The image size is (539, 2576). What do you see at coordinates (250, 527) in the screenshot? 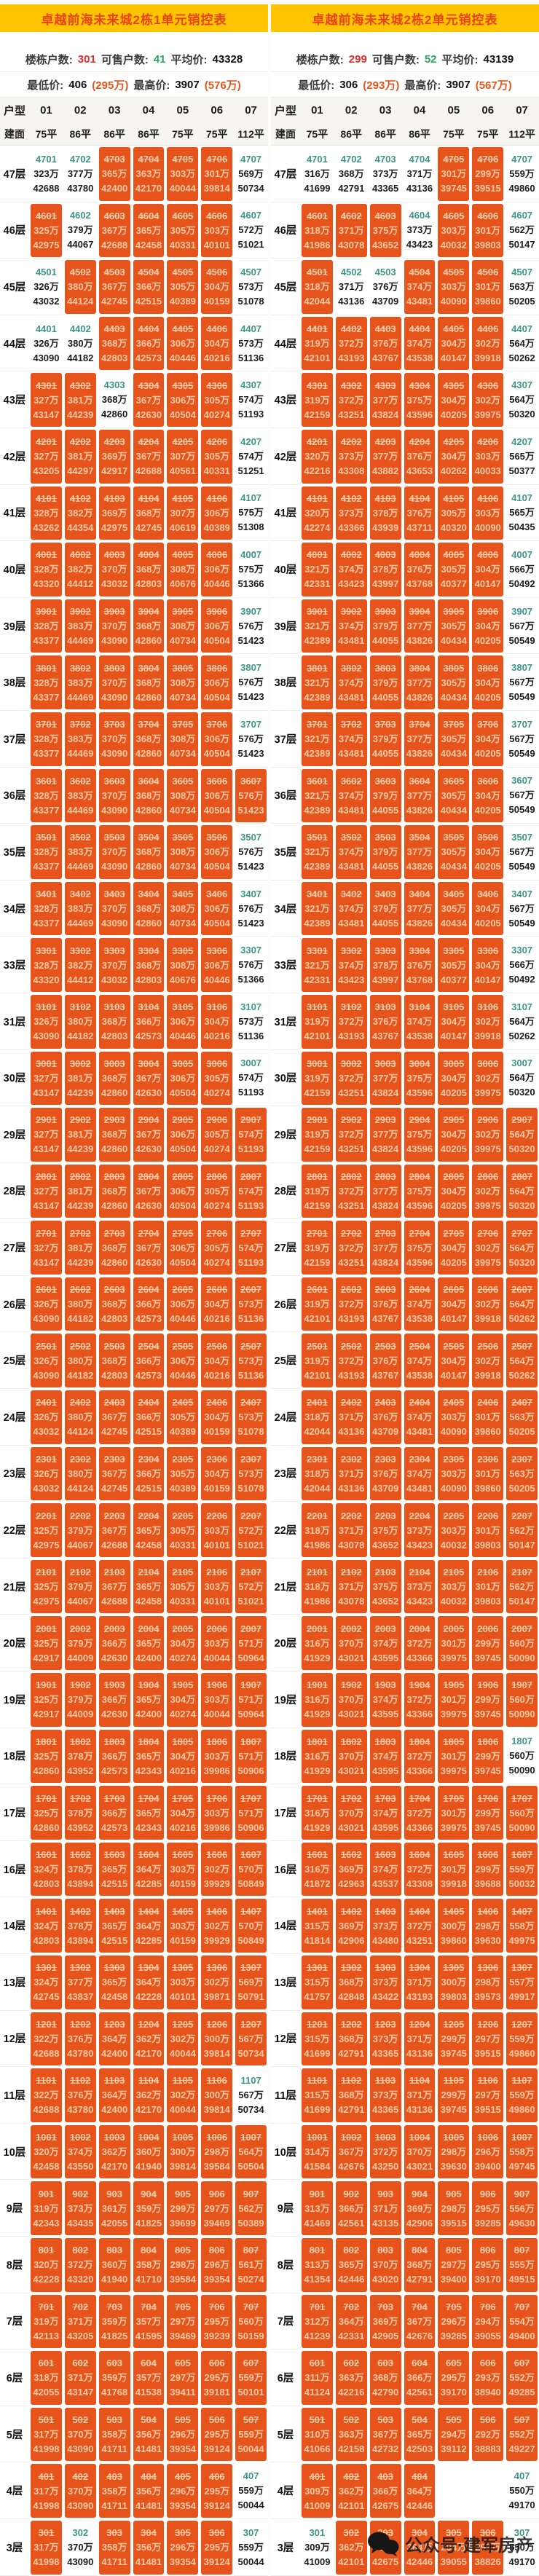
I see `unit-price-per-sqm: 51308` at bounding box center [250, 527].